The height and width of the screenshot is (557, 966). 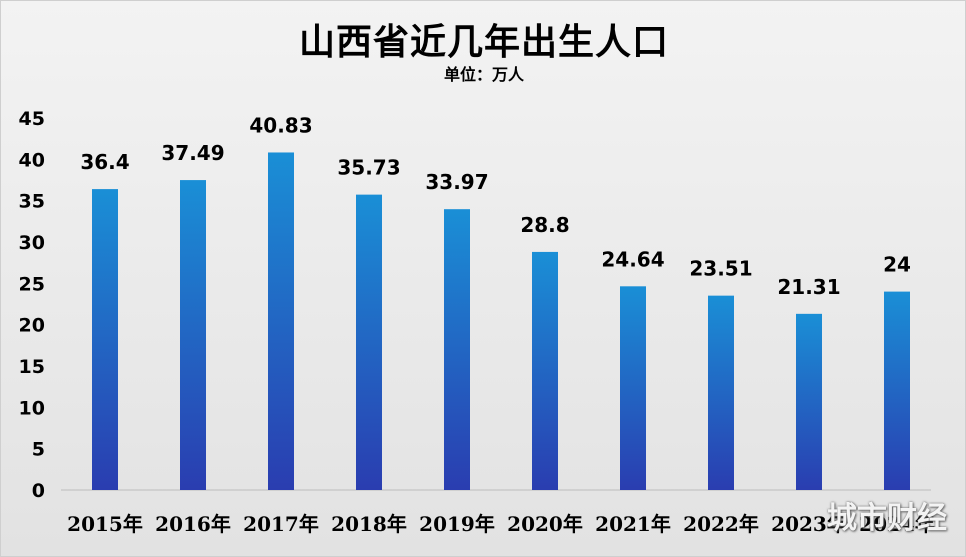 What do you see at coordinates (720, 269) in the screenshot?
I see `data-label: 23.51` at bounding box center [720, 269].